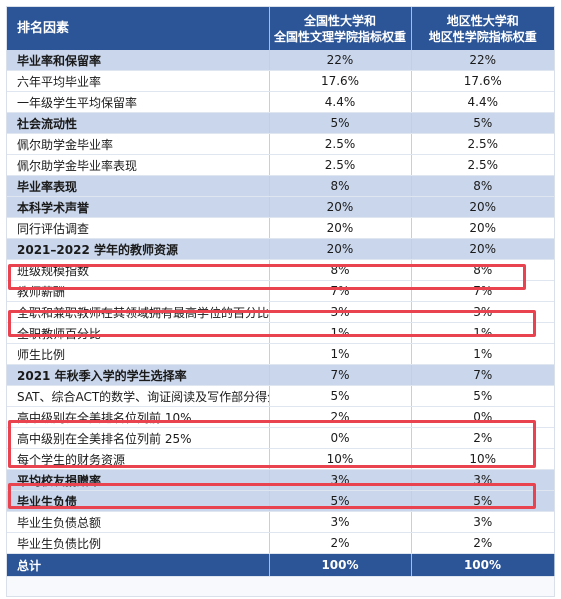 This screenshot has width=561, height=599. I want to click on row-factor: 一年级学生平均保留率, so click(138, 102).